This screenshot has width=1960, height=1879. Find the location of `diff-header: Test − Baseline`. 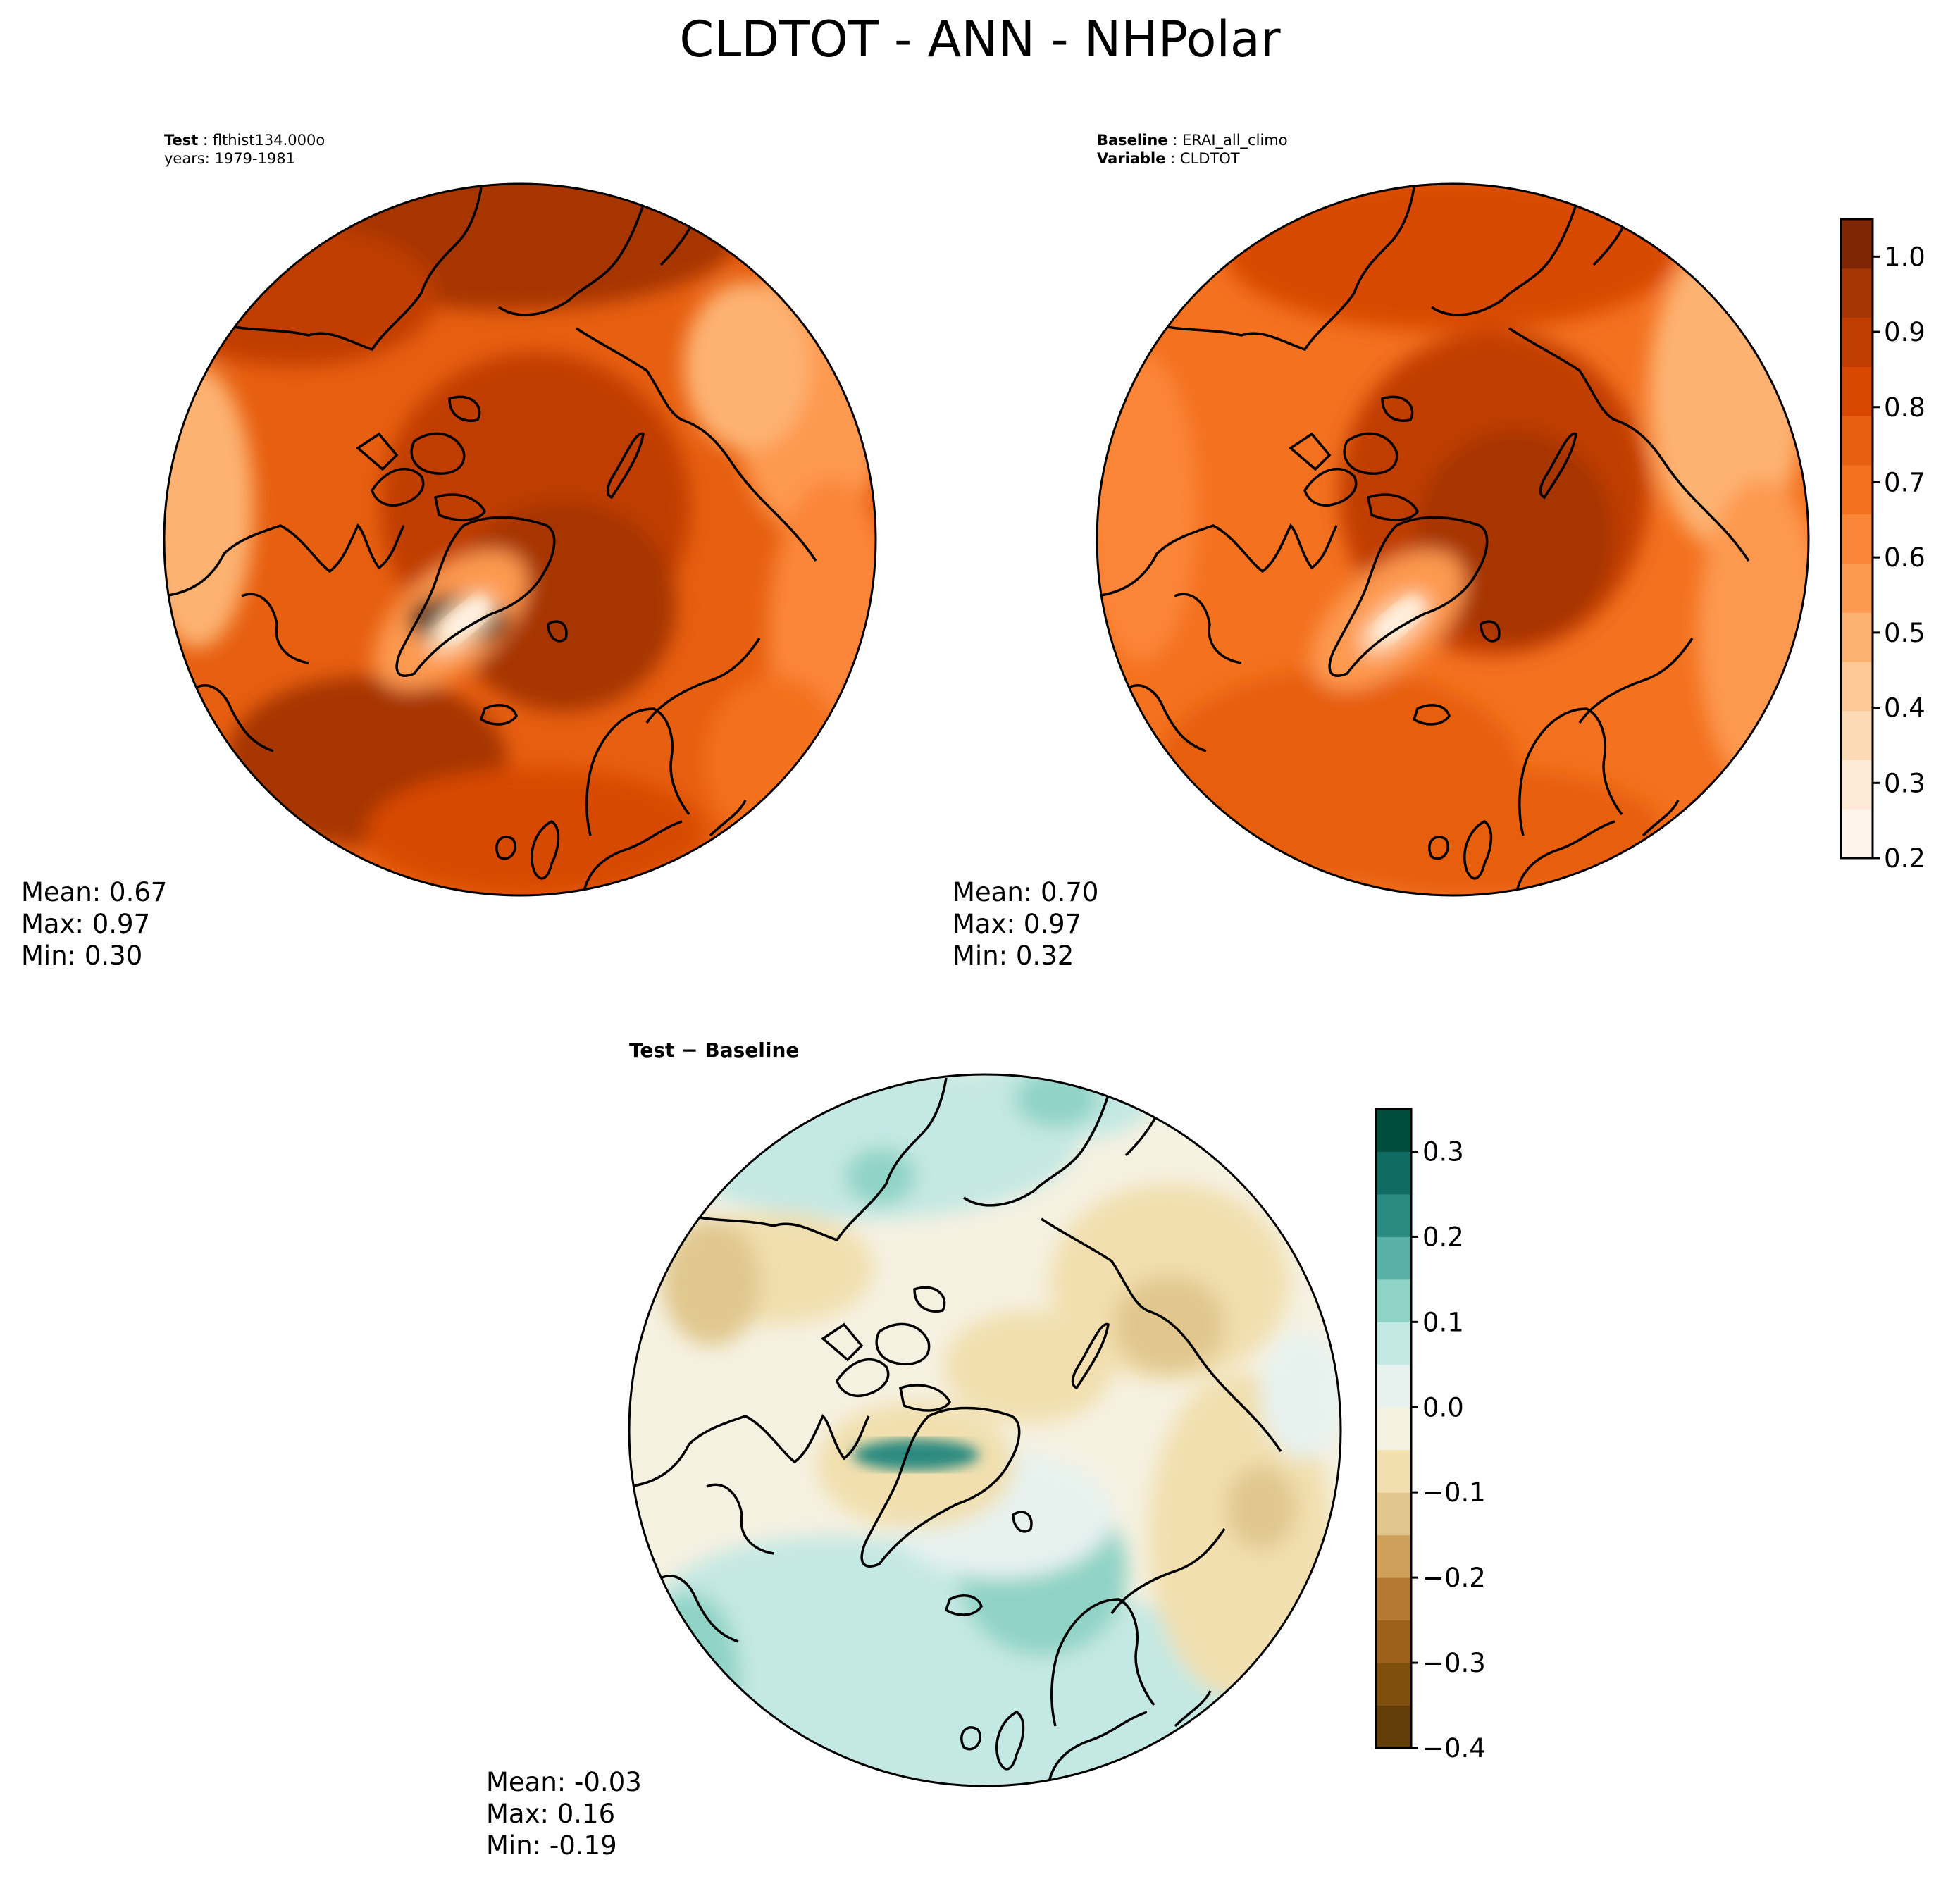

diff-header: Test − Baseline is located at coordinates (714, 1050).